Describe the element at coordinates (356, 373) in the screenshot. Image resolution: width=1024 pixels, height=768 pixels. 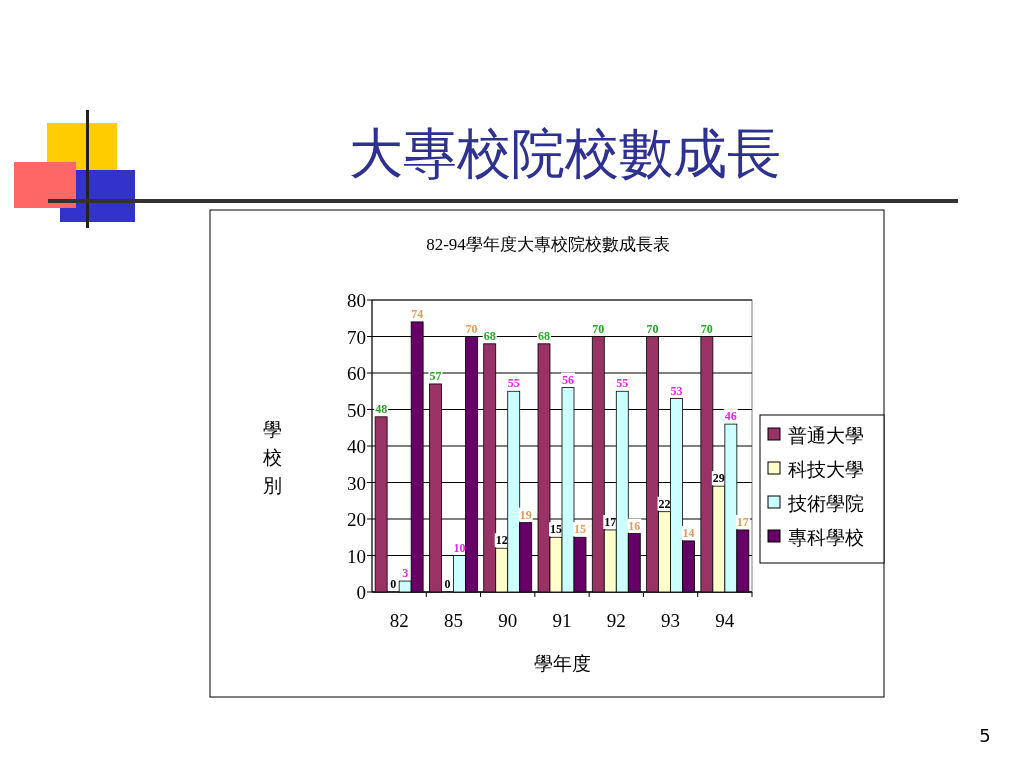
I see `y-tick-label: 60` at that location.